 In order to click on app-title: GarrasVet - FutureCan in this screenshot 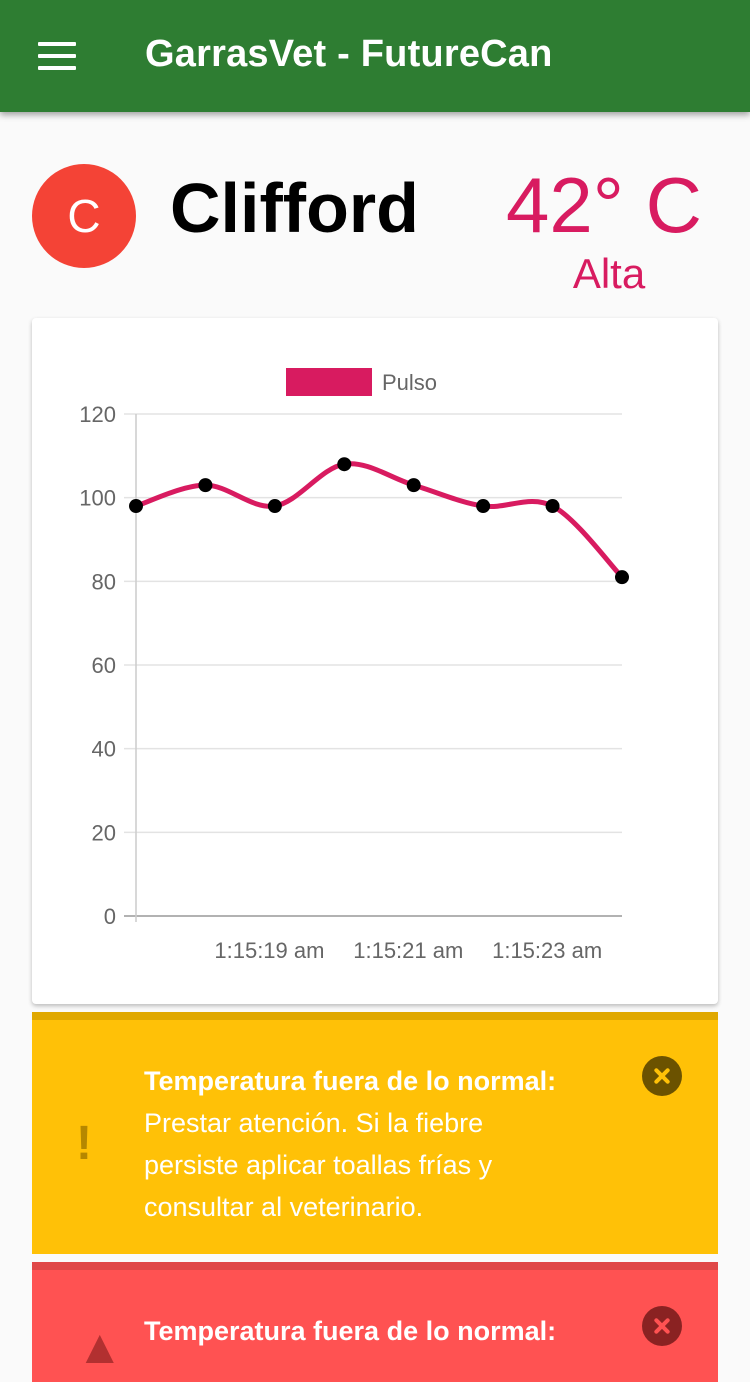, I will do `click(349, 54)`.